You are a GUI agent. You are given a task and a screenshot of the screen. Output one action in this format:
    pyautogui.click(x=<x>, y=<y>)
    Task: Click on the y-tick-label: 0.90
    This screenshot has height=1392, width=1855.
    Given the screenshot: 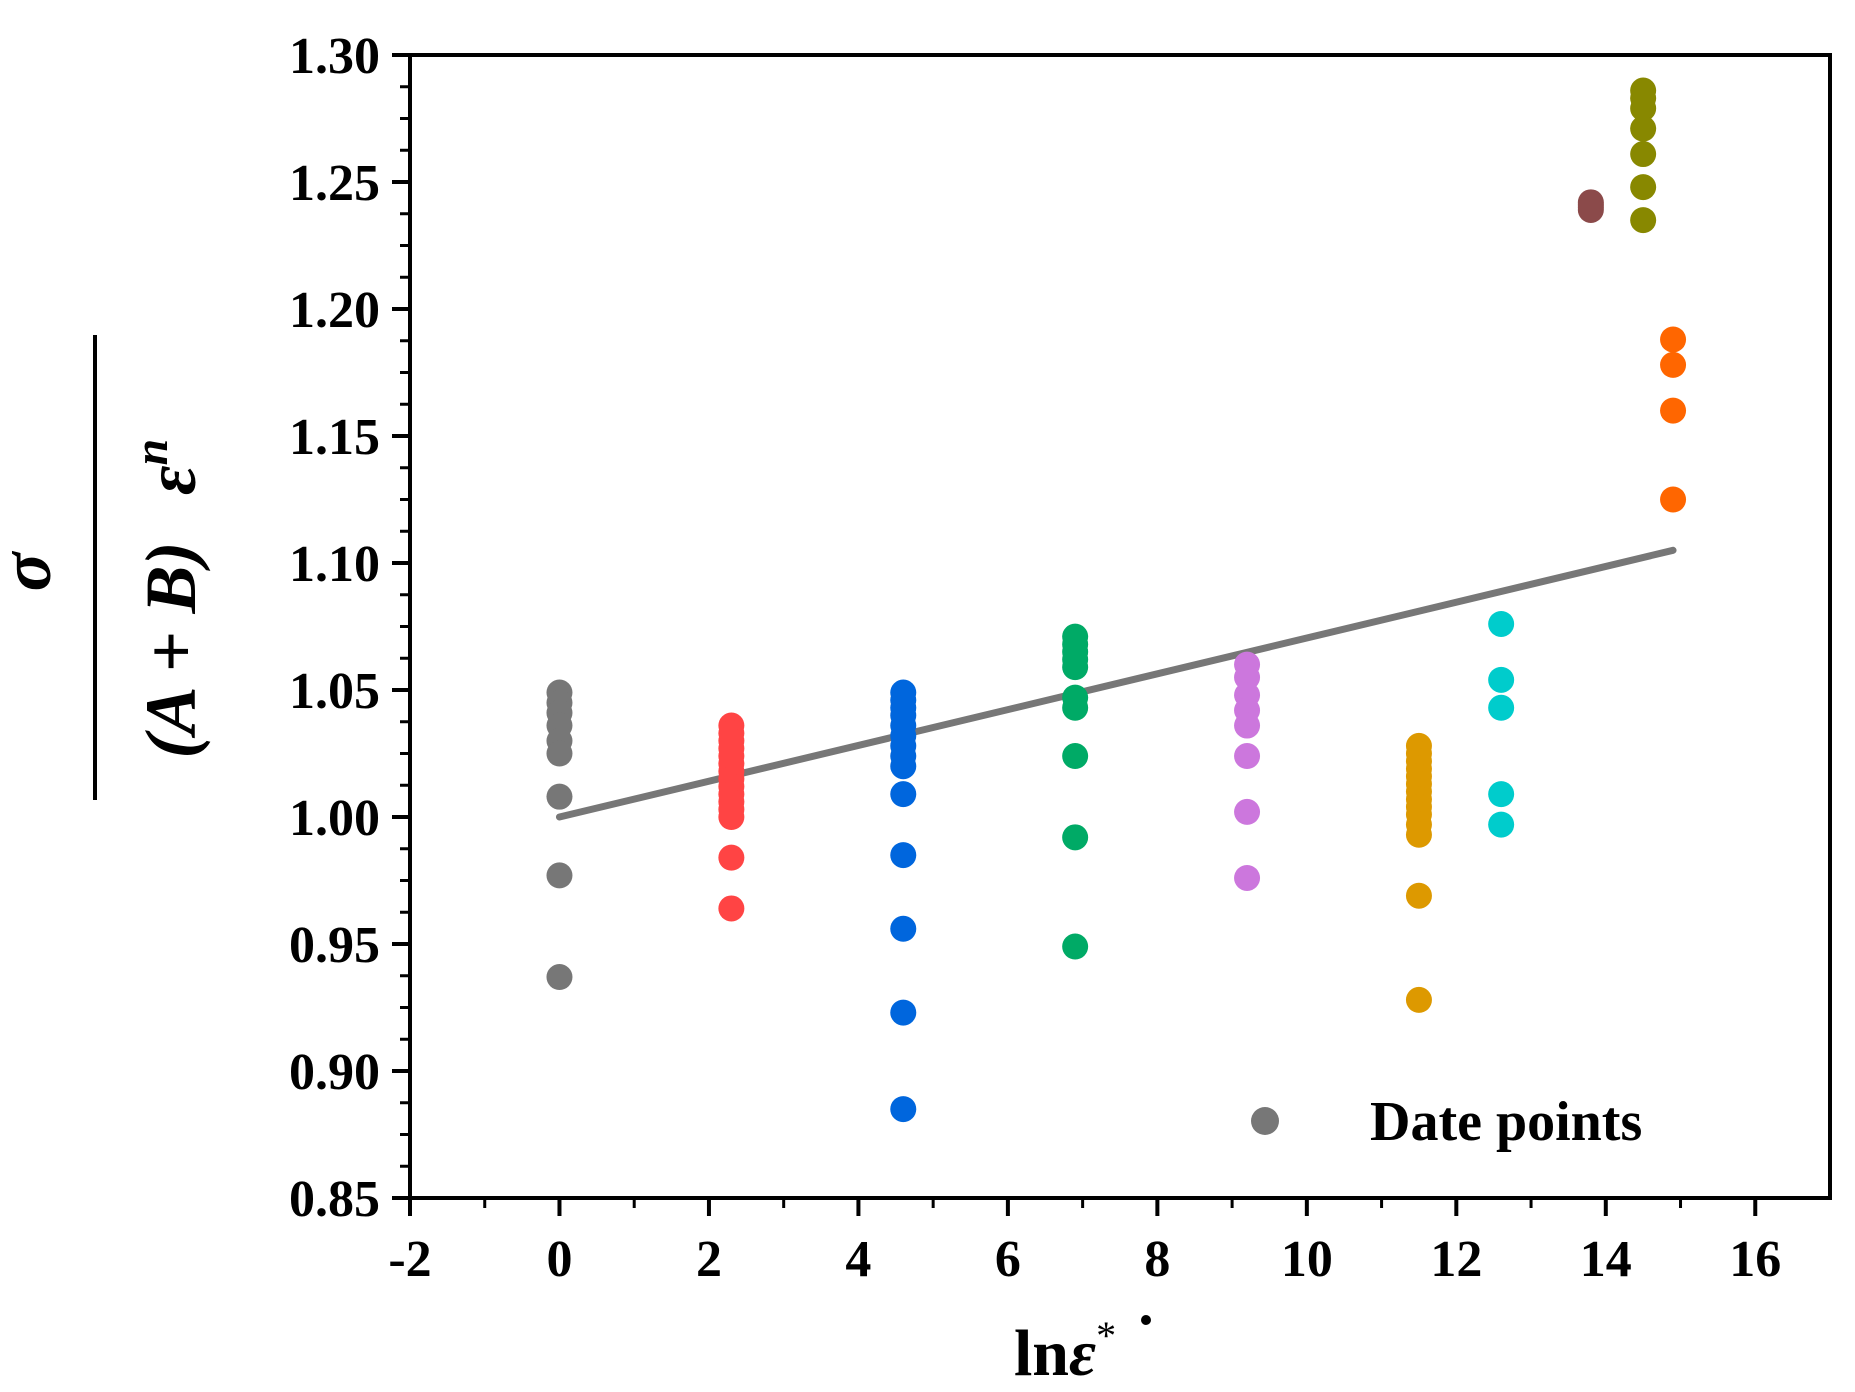 What is the action you would take?
    pyautogui.click(x=334, y=1072)
    